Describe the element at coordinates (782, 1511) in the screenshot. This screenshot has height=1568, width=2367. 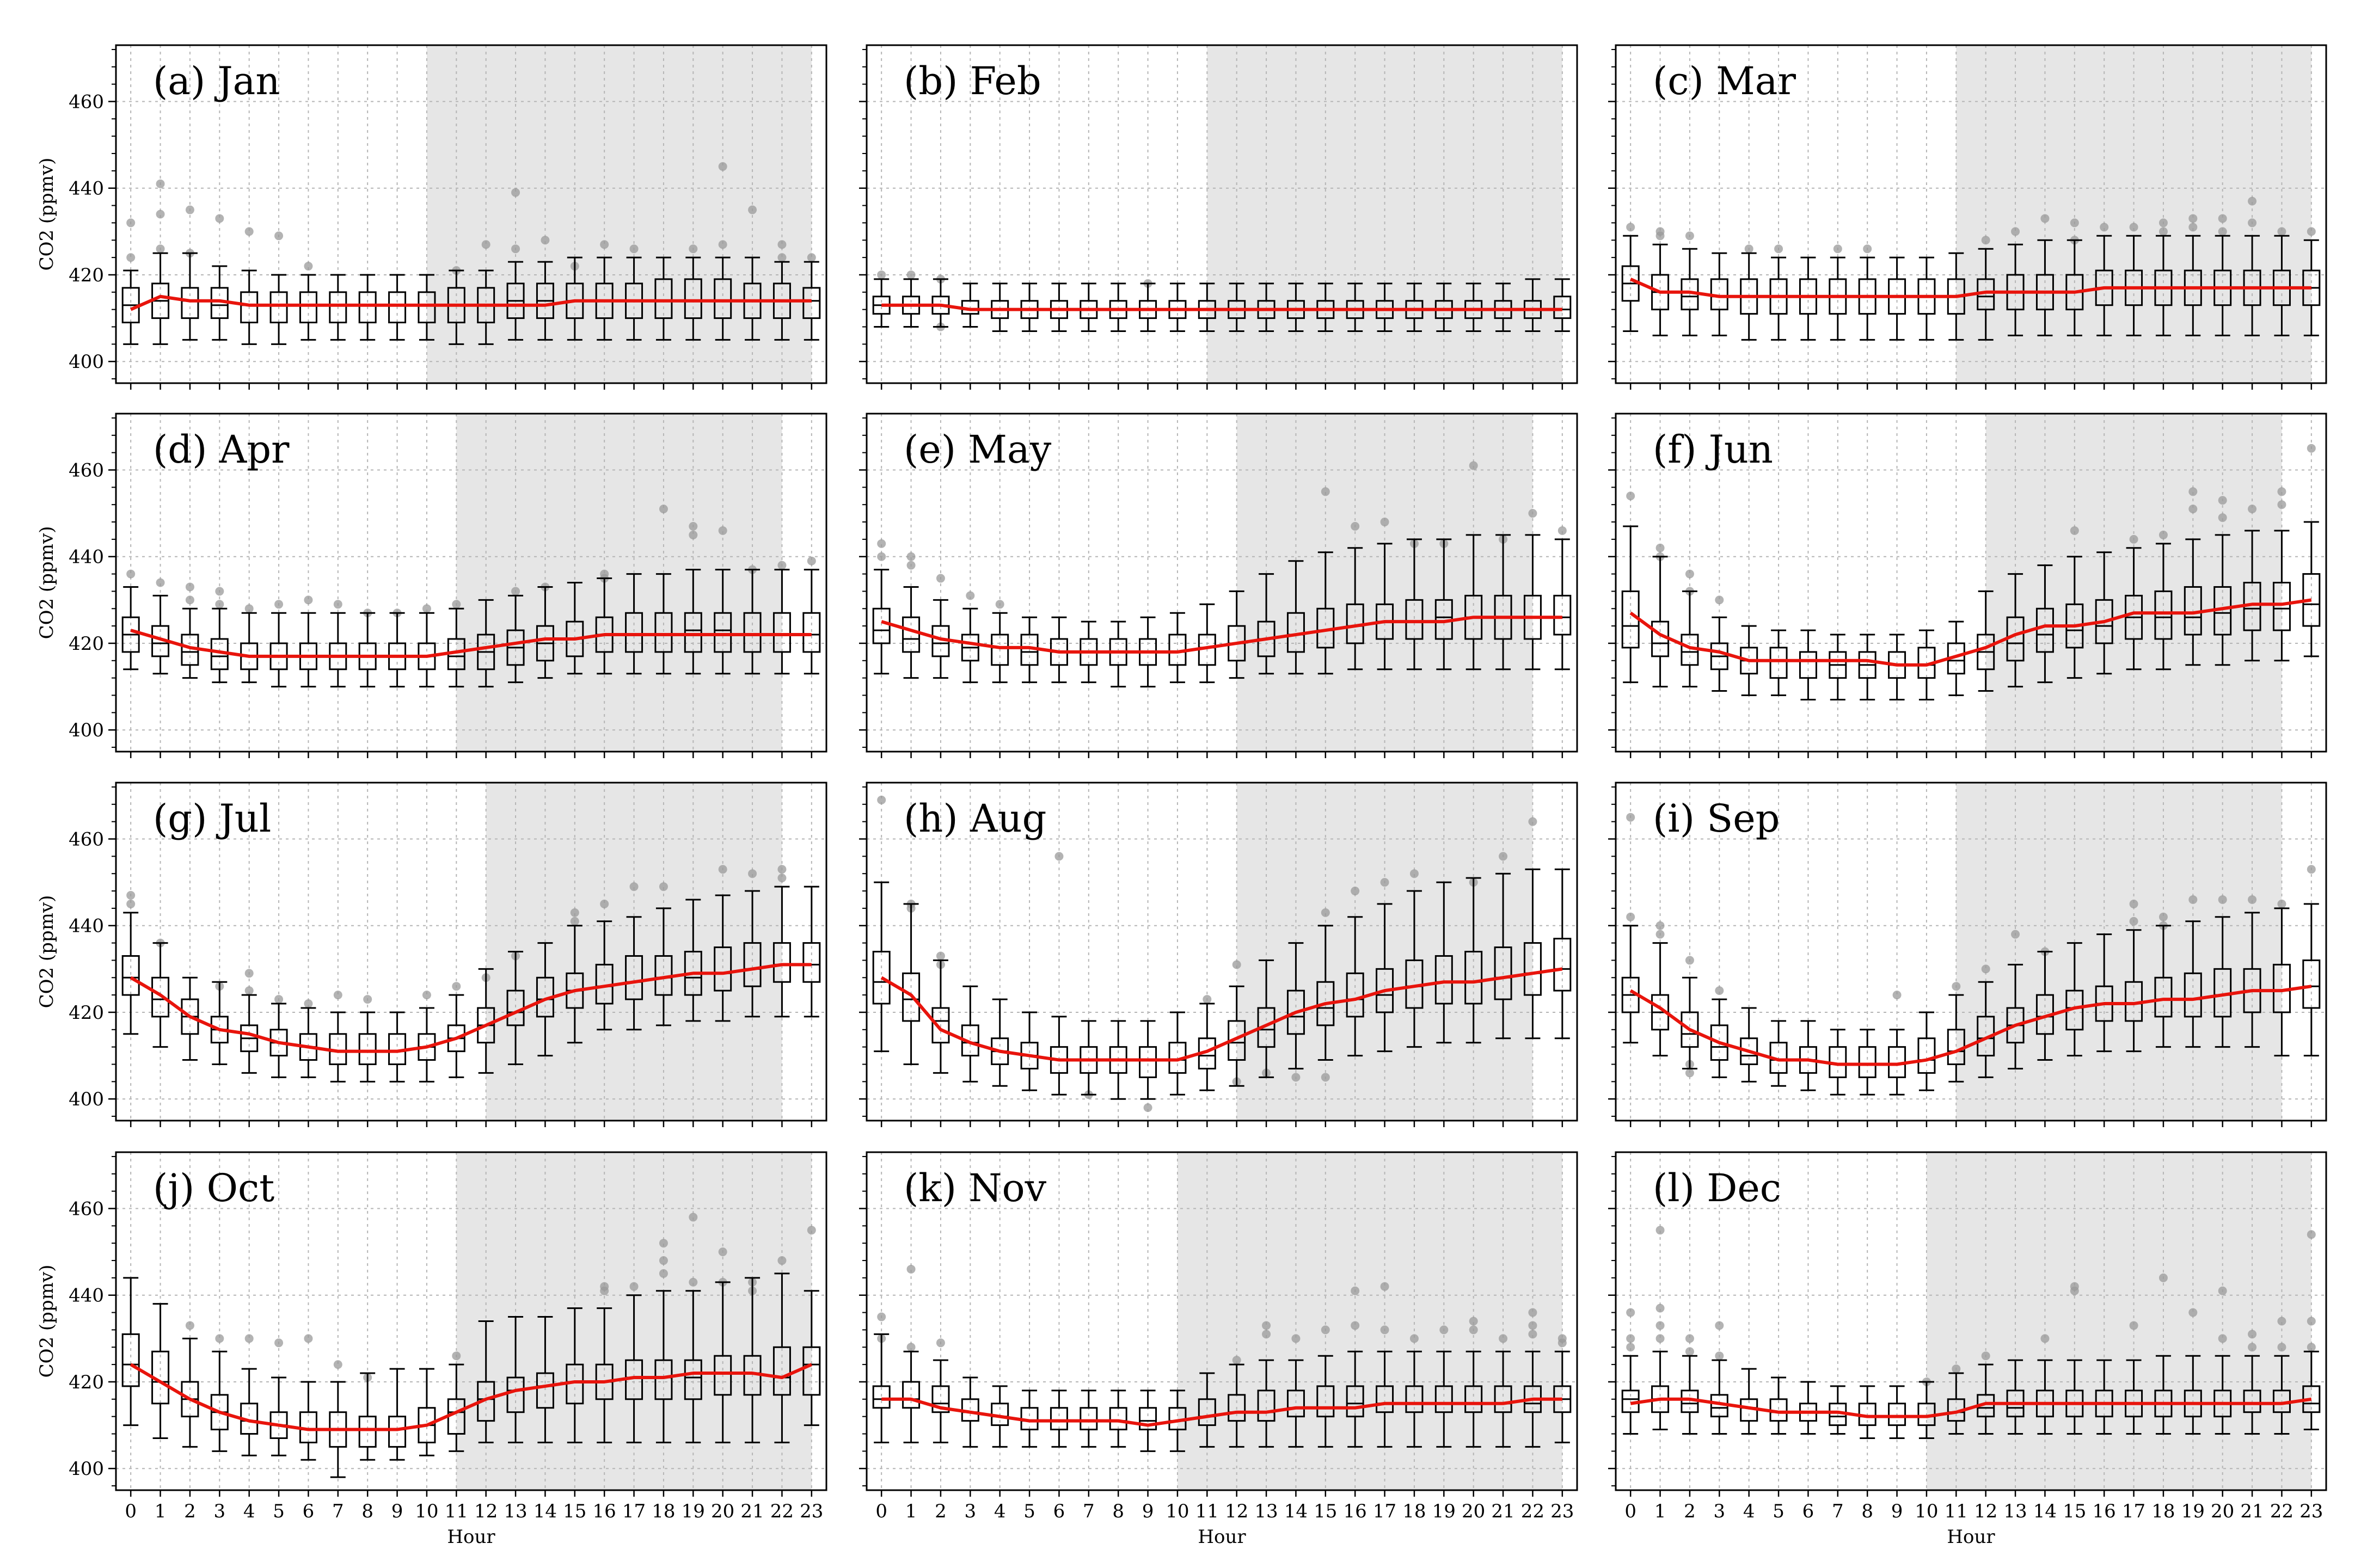
I see `x-tick-label: 22` at that location.